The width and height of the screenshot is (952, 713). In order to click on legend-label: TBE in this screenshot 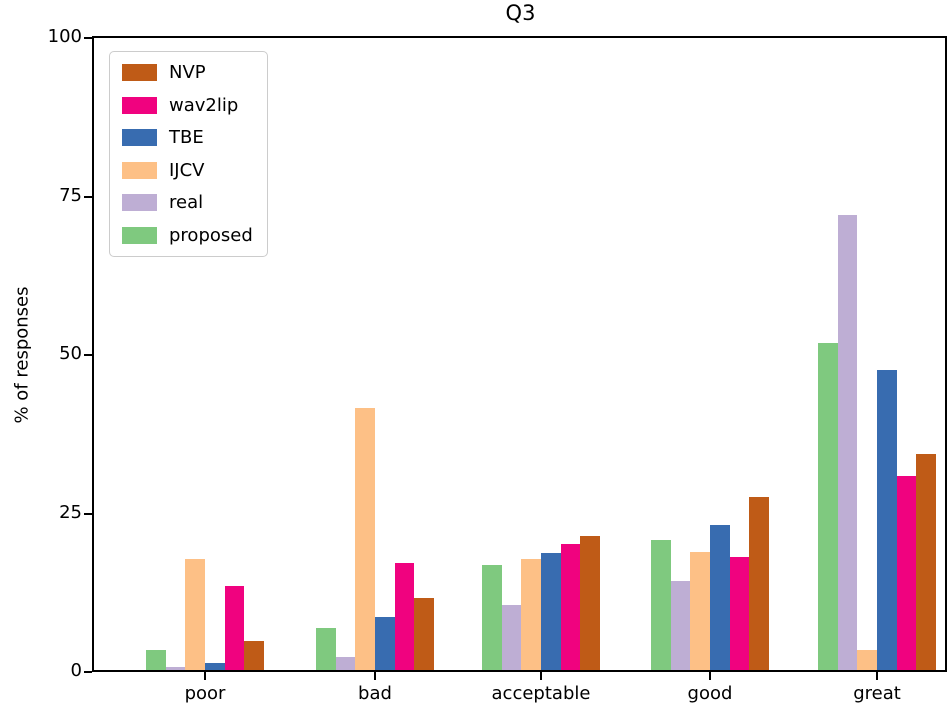, I will do `click(186, 137)`.